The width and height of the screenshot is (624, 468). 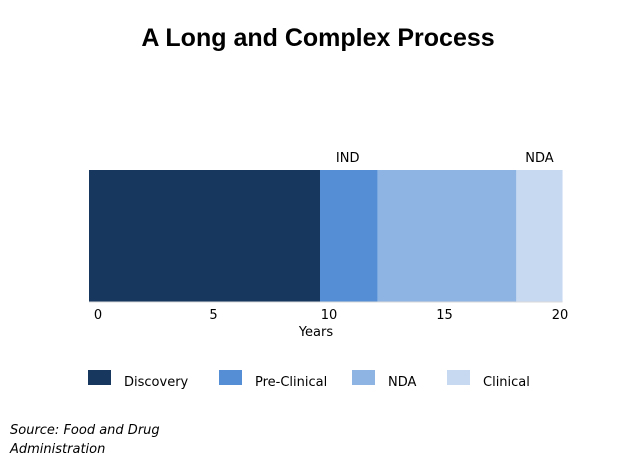 I want to click on legend-label: Discovery, so click(x=156, y=382).